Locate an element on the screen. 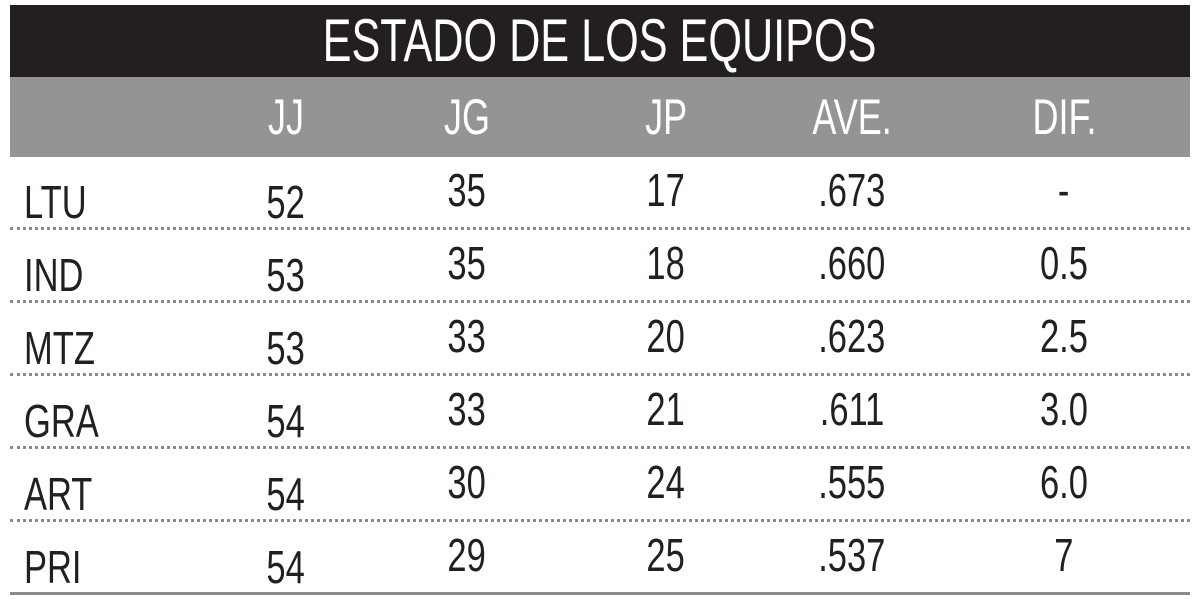 Image resolution: width=1200 pixels, height=599 pixels. ave-value: .611 is located at coordinates (852, 409).